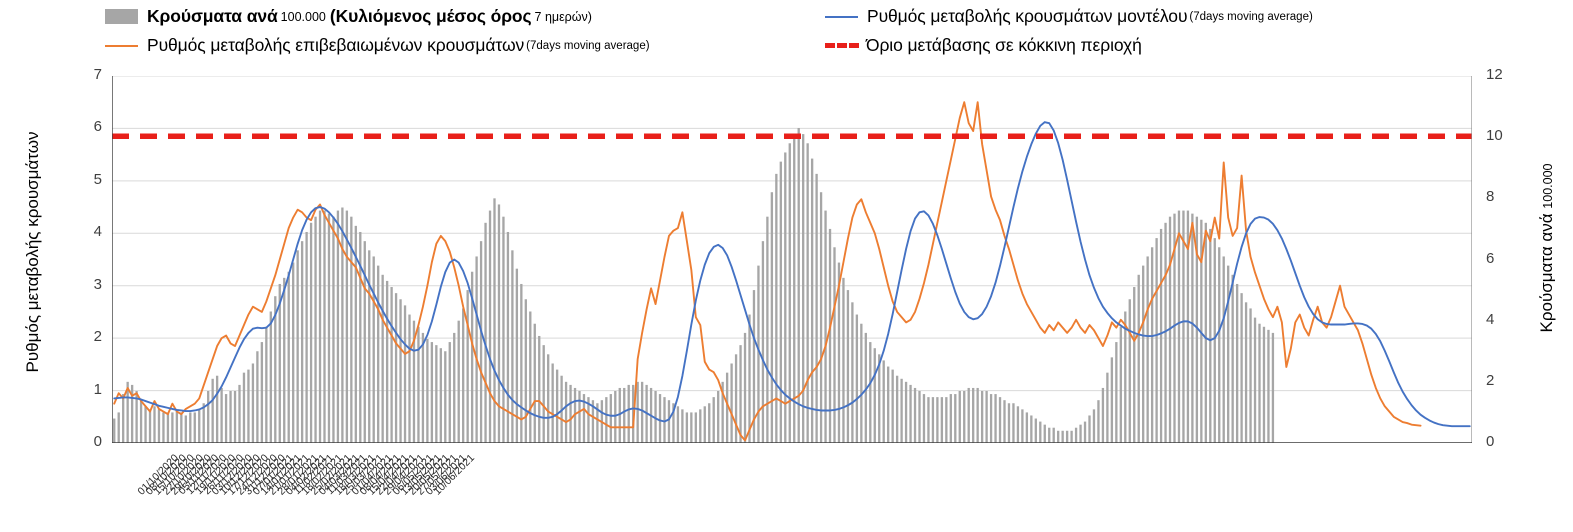 This screenshot has height=532, width=1573. I want to click on legend-bars-label: Κρούσματα ανά, so click(212, 16).